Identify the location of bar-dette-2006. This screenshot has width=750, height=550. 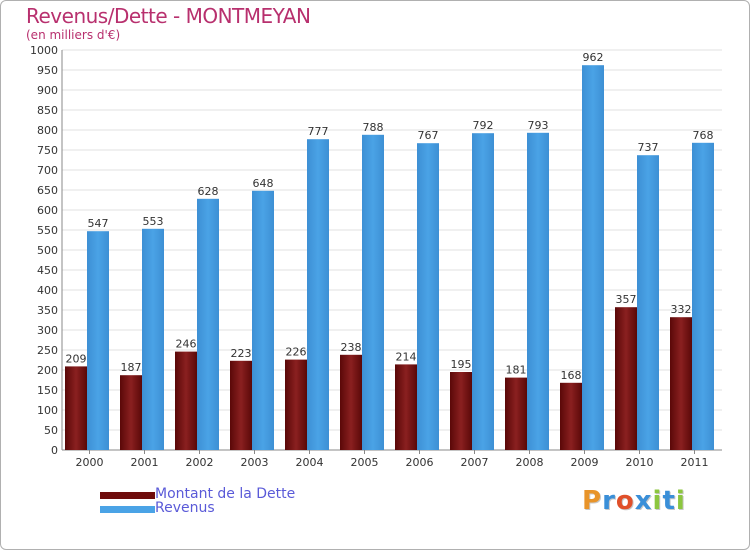
(406, 407).